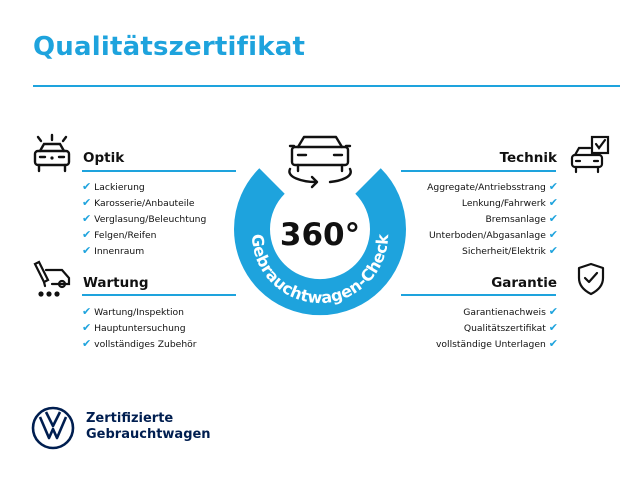 The width and height of the screenshot is (640, 480). What do you see at coordinates (138, 202) in the screenshot?
I see `list-item: ✔ Karosserie/Anbauteile` at bounding box center [138, 202].